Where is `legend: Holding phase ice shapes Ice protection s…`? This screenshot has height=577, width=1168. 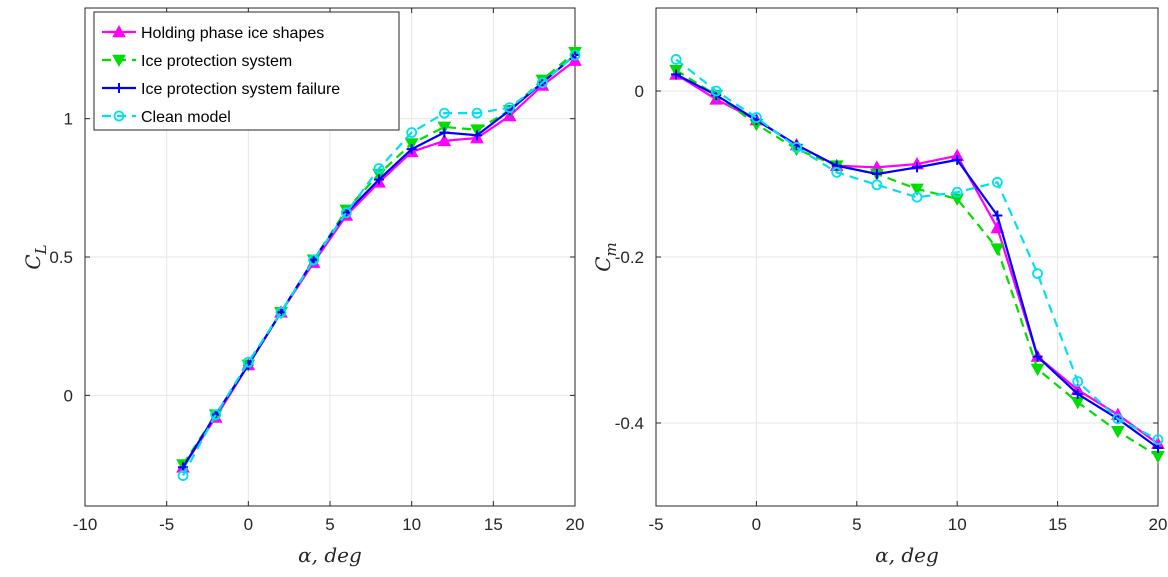 legend: Holding phase ice shapes Ice protection s… is located at coordinates (246, 71).